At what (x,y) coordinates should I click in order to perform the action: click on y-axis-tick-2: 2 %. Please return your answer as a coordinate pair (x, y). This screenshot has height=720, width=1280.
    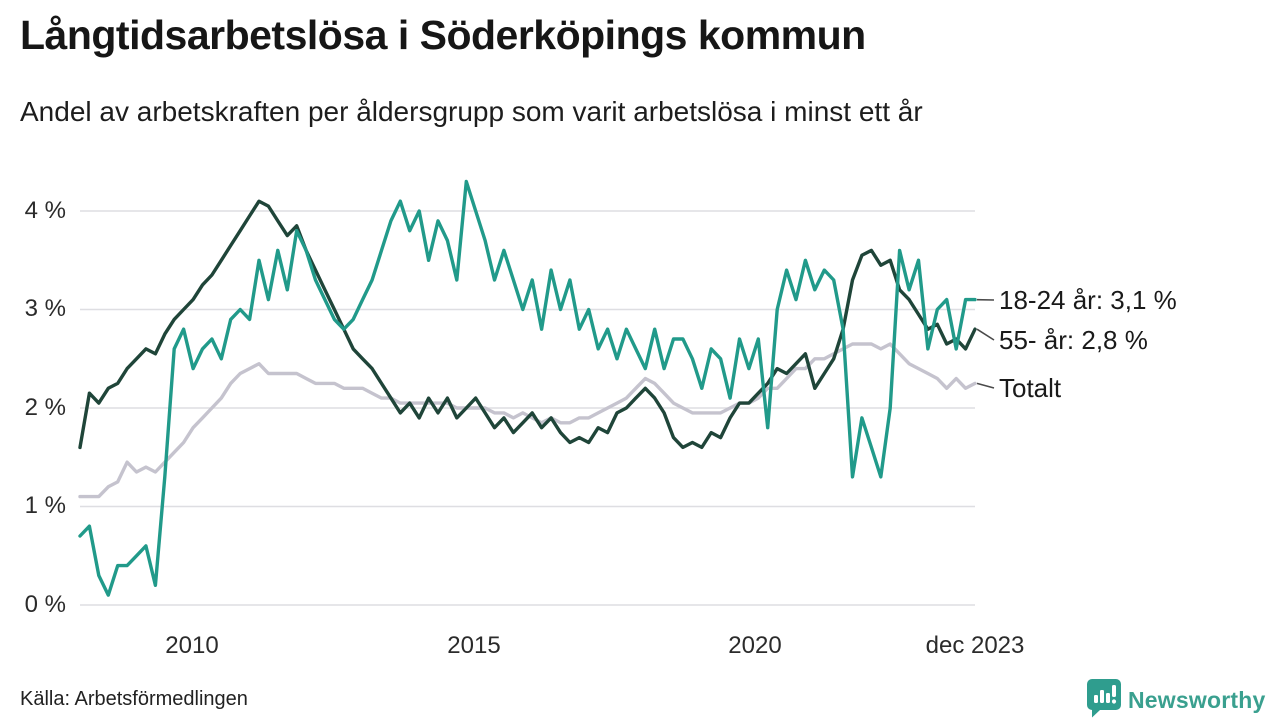
    Looking at the image, I should click on (45, 407).